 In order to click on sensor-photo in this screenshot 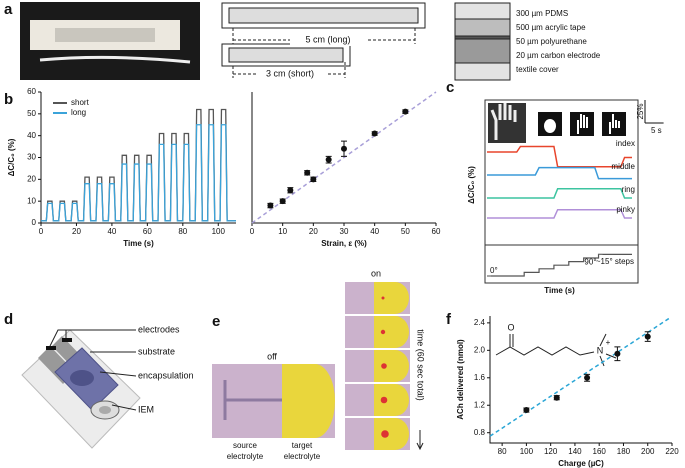, I will do `click(110, 41)`.